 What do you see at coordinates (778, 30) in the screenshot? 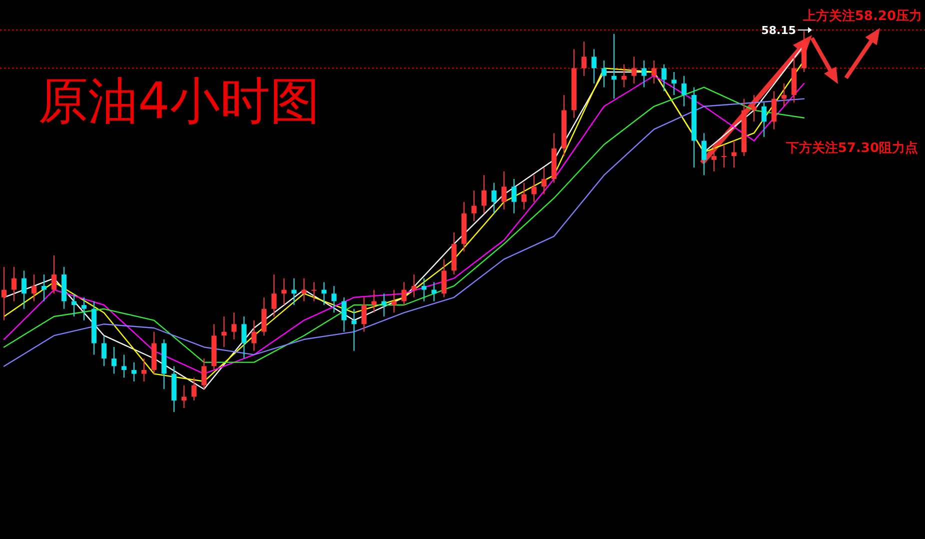
I see `annotation: 58.15` at bounding box center [778, 30].